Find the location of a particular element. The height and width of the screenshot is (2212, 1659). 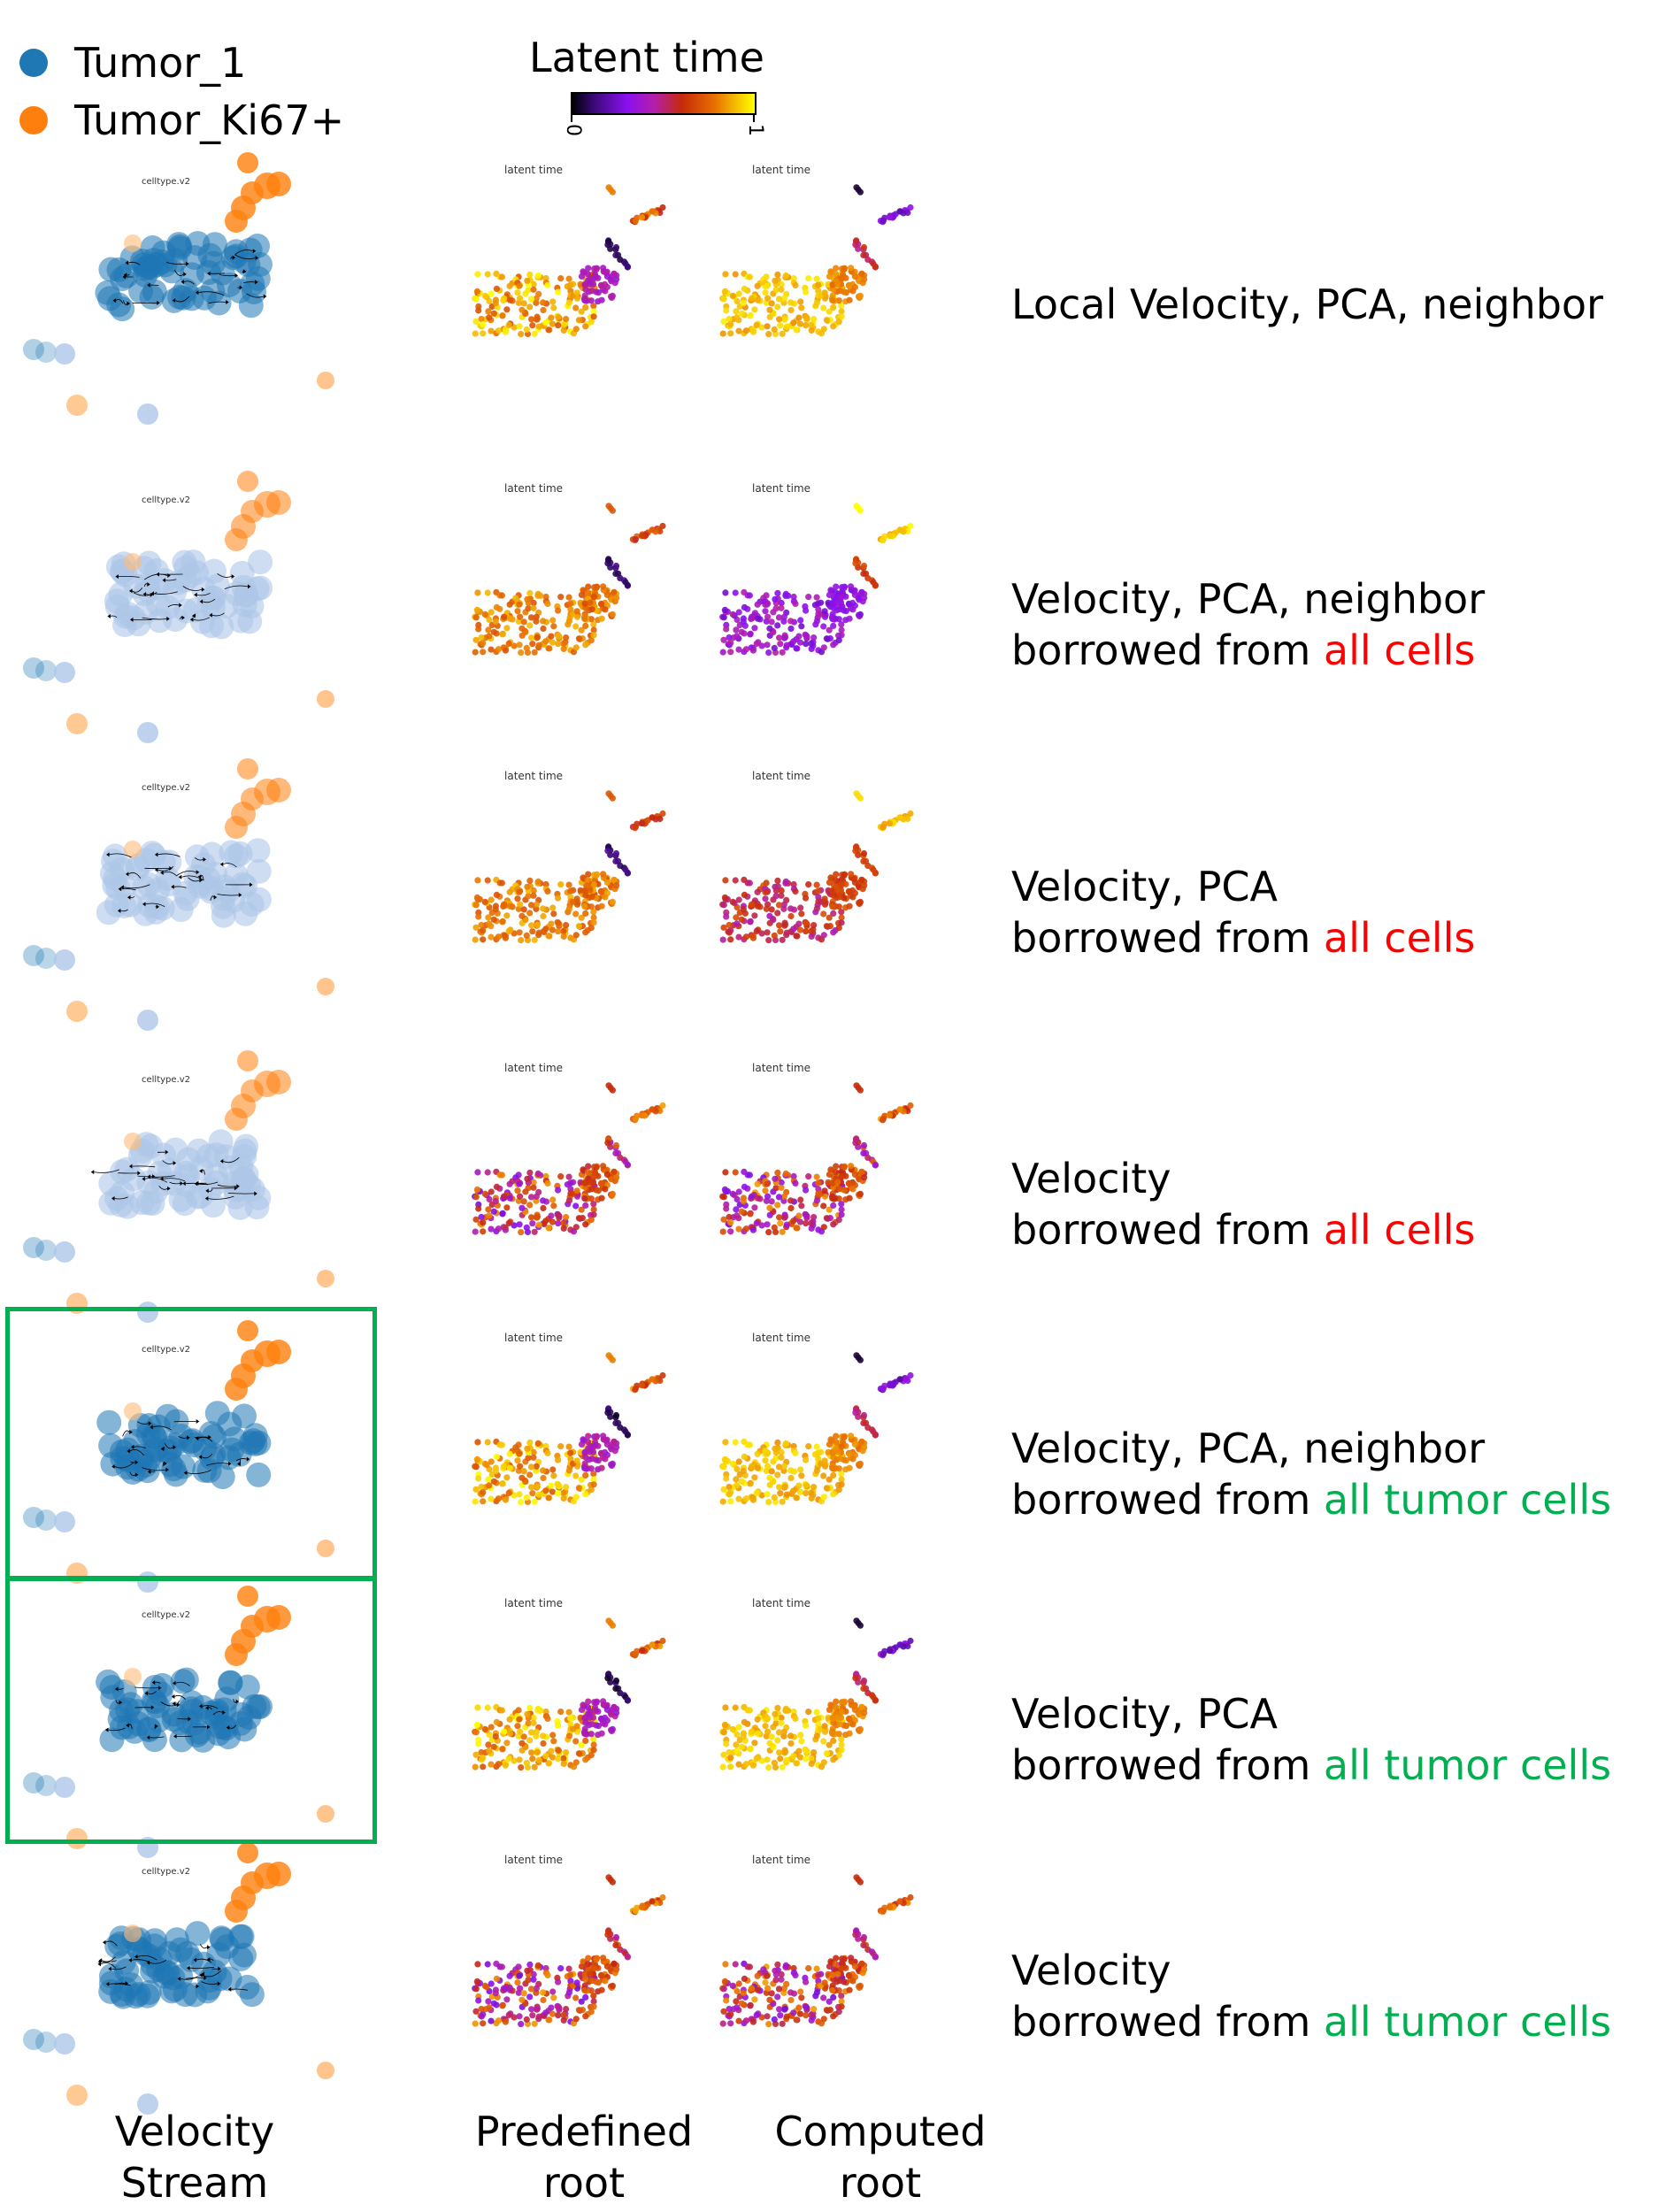

row-label-line: Velocity, PCA is located at coordinates (1243, 887).